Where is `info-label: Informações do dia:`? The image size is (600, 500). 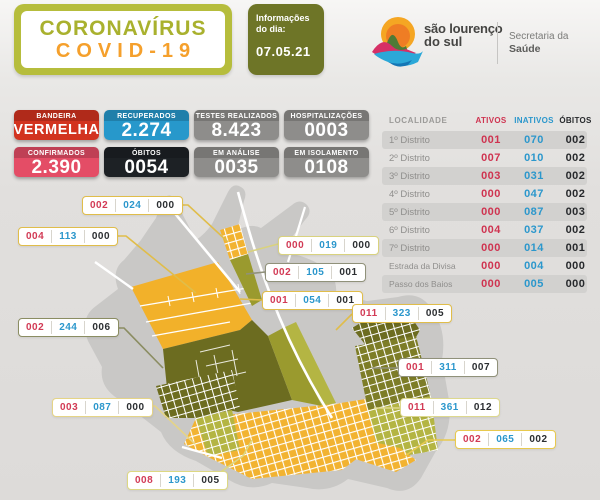
info-label: Informações do dia: is located at coordinates (283, 24).